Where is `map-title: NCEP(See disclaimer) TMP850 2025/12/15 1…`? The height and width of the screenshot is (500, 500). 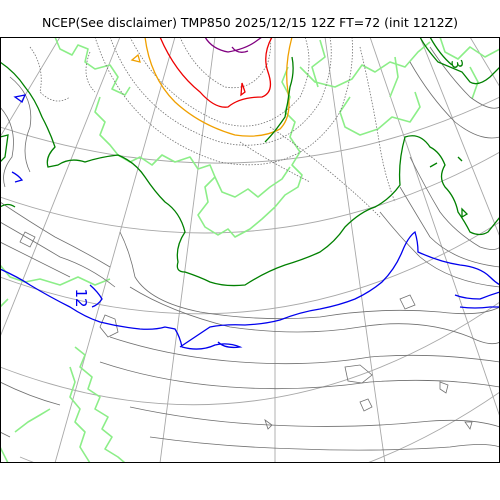
map-title: NCEP(See disclaimer) TMP850 2025/12/15 1… is located at coordinates (249, 22).